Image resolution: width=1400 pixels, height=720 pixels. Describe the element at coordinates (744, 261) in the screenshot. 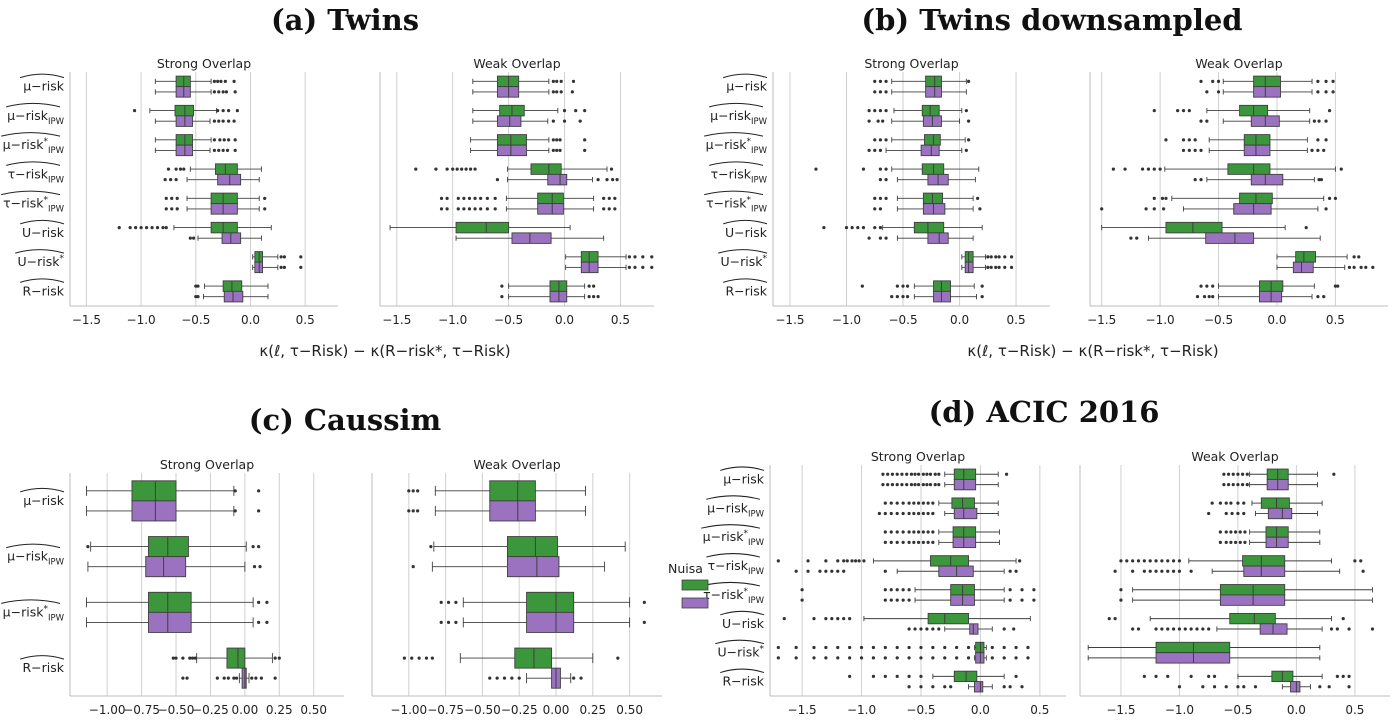

I see `y-tick-label: U−risk*` at that location.